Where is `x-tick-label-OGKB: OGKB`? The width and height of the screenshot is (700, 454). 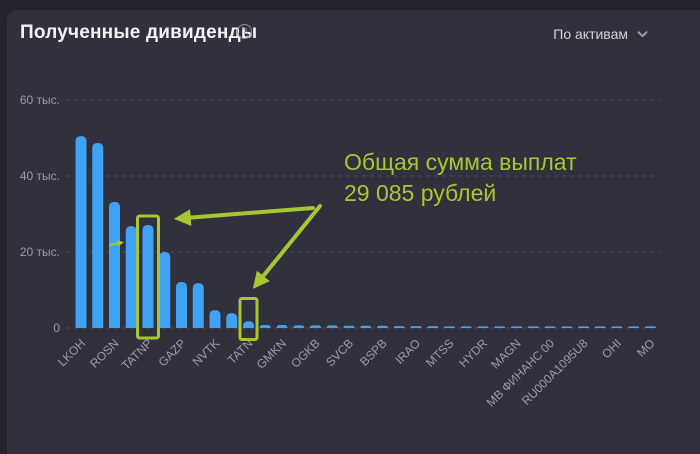 x-tick-label-OGKB: OGKB is located at coordinates (305, 353).